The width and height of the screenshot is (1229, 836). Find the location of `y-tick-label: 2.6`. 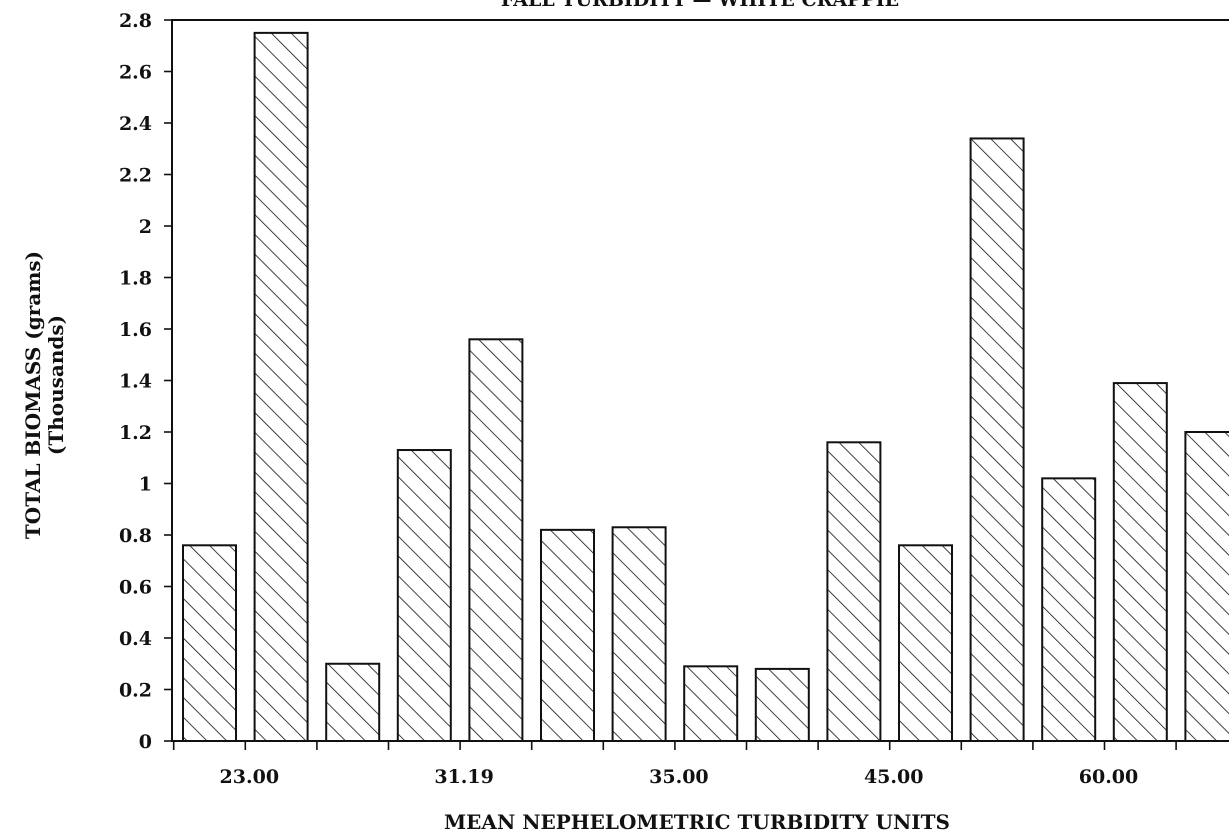

y-tick-label: 2.6 is located at coordinates (135, 73).